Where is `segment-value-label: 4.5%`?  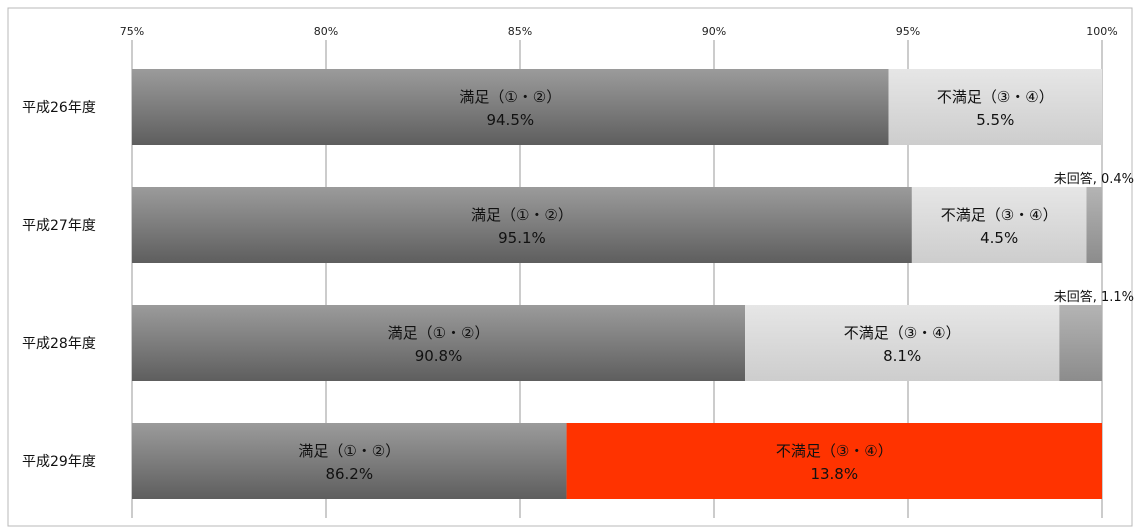
segment-value-label: 4.5% is located at coordinates (999, 238).